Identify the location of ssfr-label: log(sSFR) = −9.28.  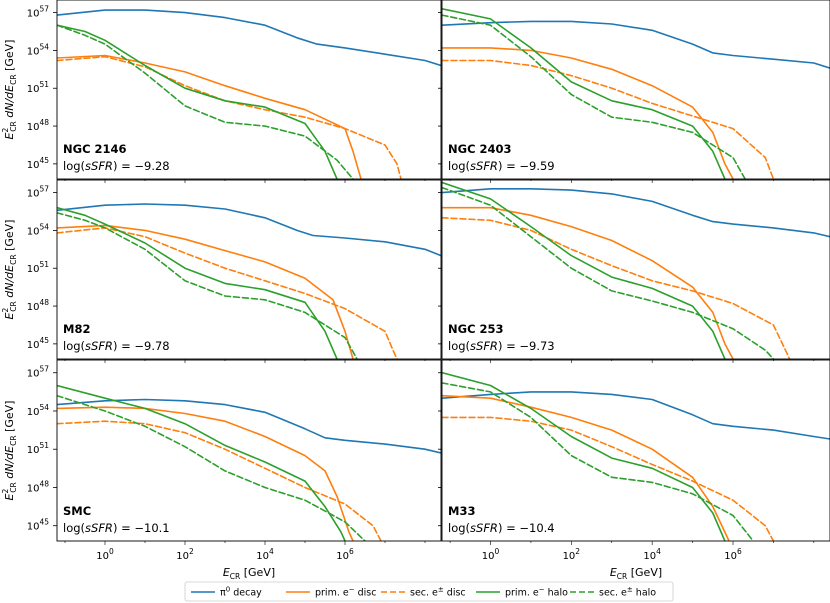
(116, 166).